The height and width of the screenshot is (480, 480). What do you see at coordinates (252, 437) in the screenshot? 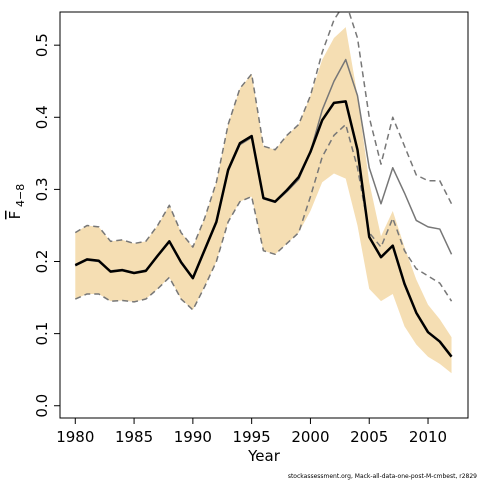
I see `x-tick-label: 1995` at bounding box center [252, 437].